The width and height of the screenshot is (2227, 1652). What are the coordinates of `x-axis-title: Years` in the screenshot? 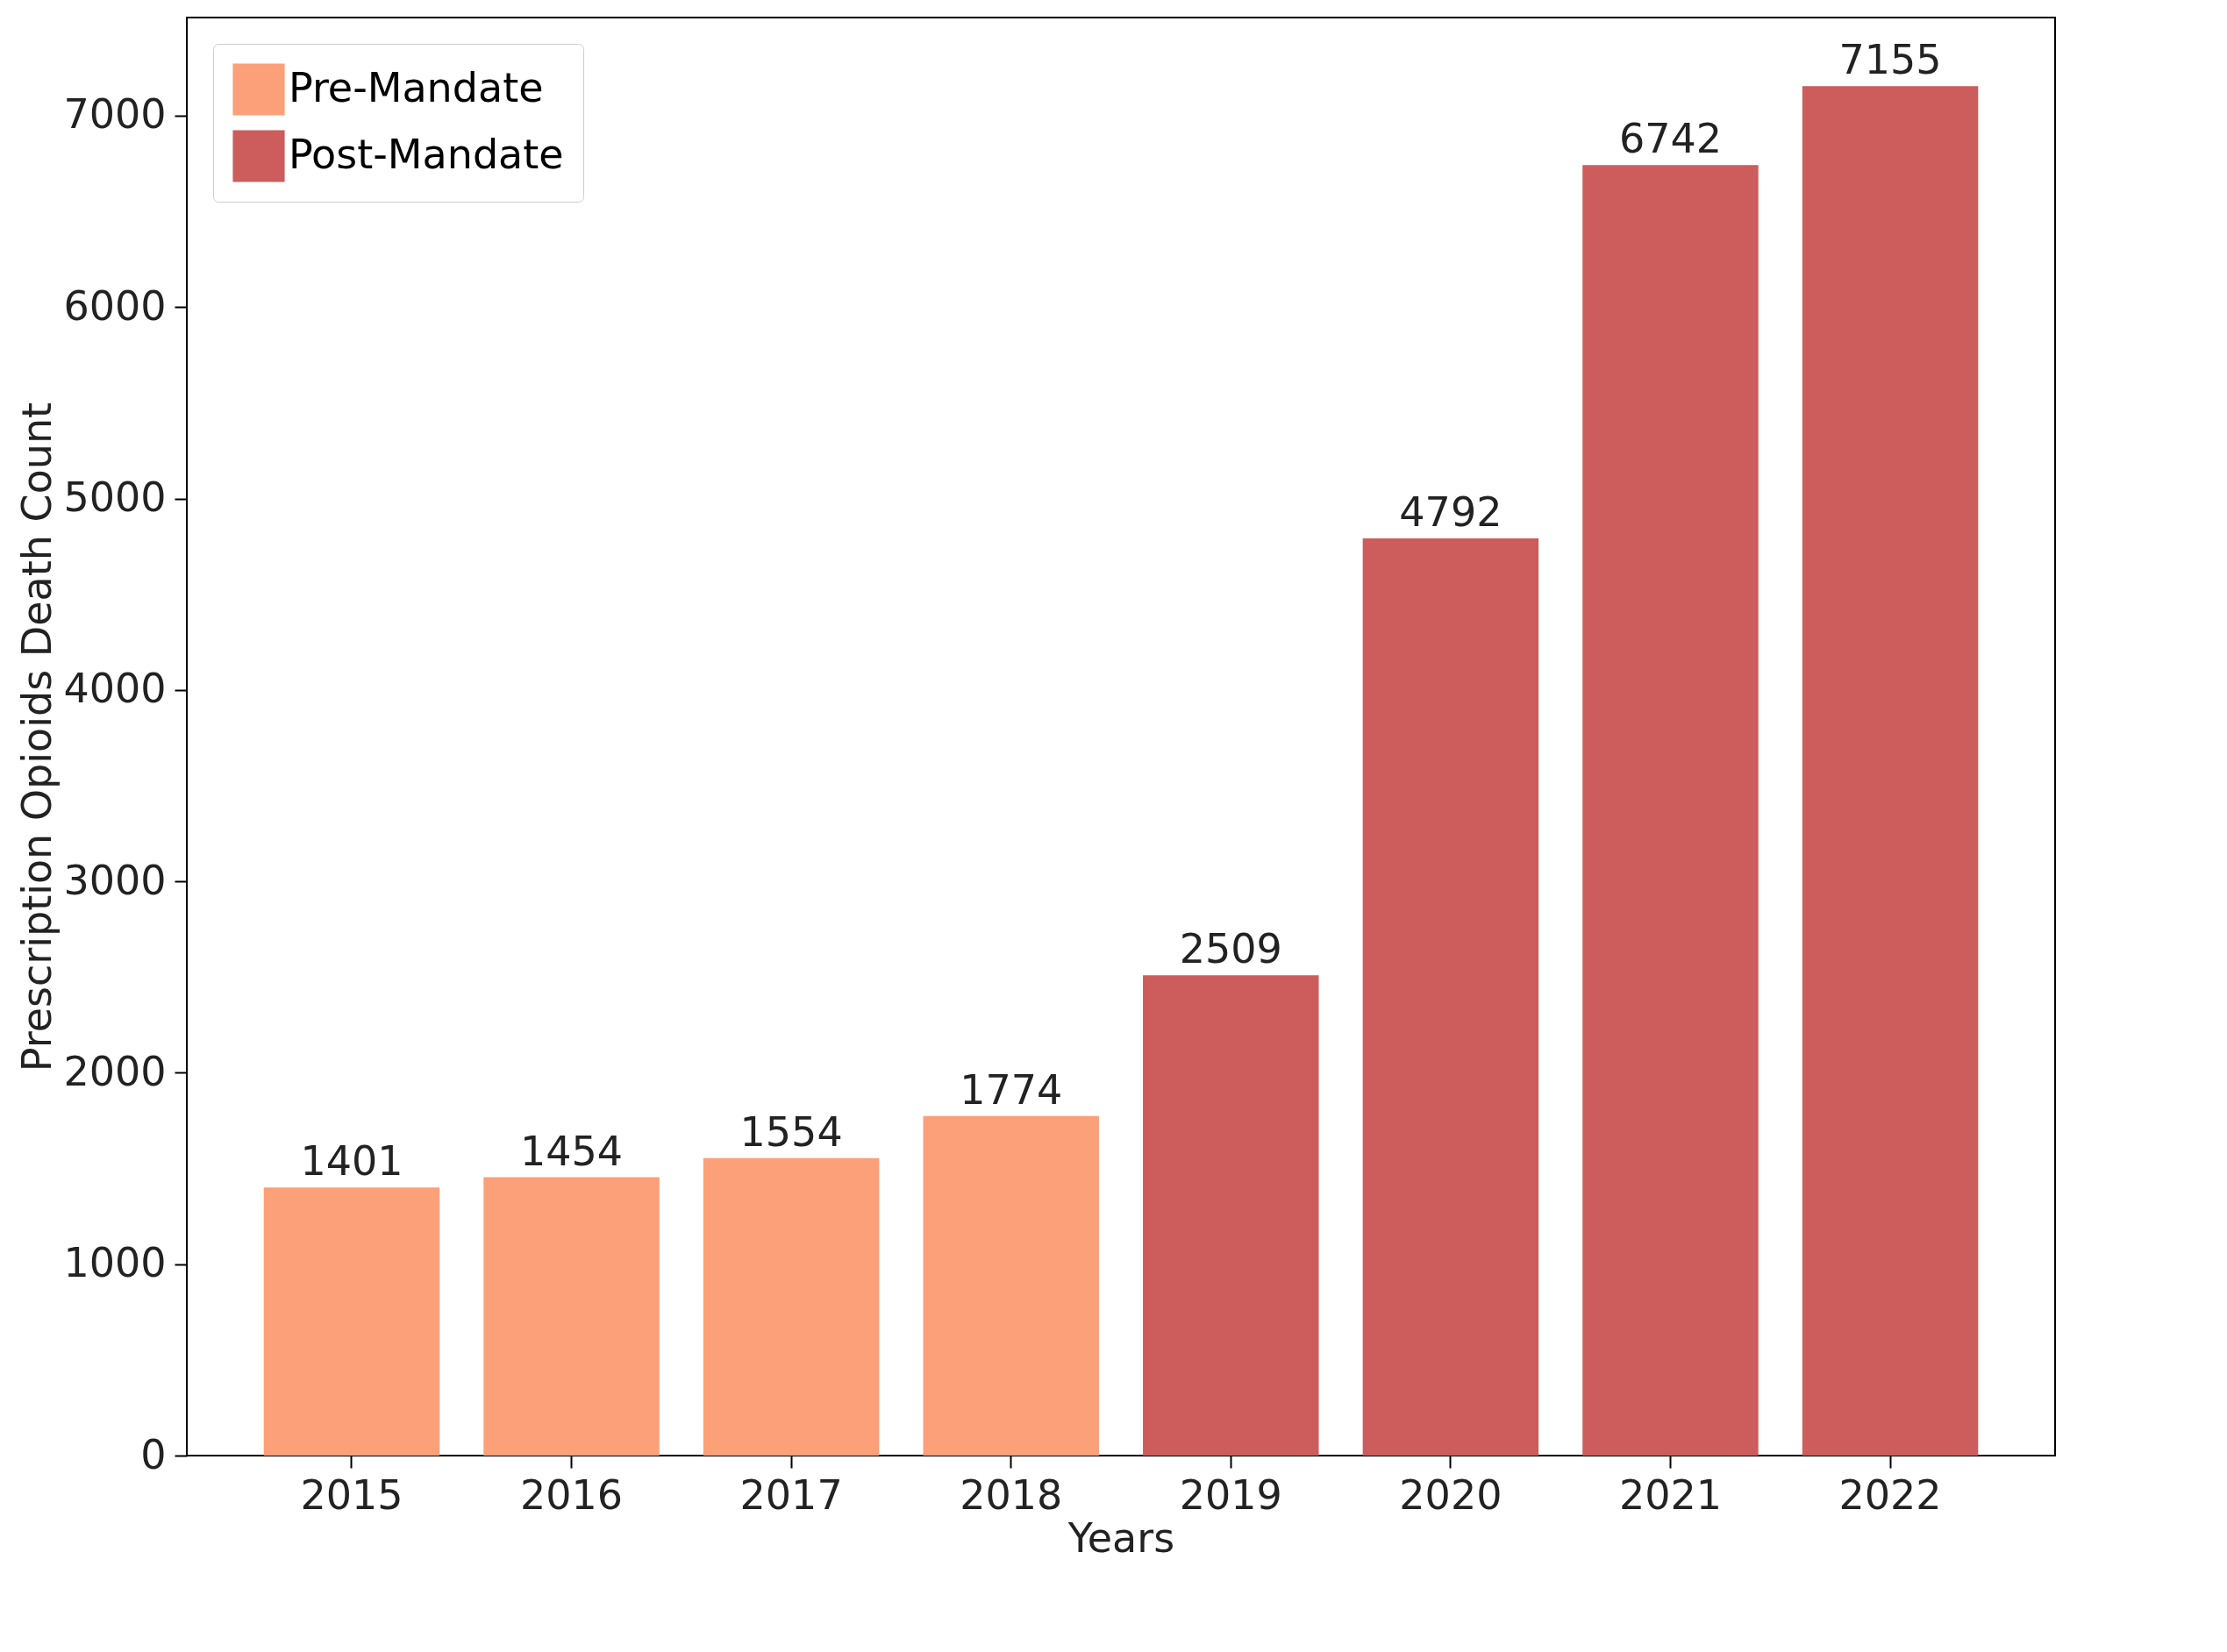 It's located at (1121, 1537).